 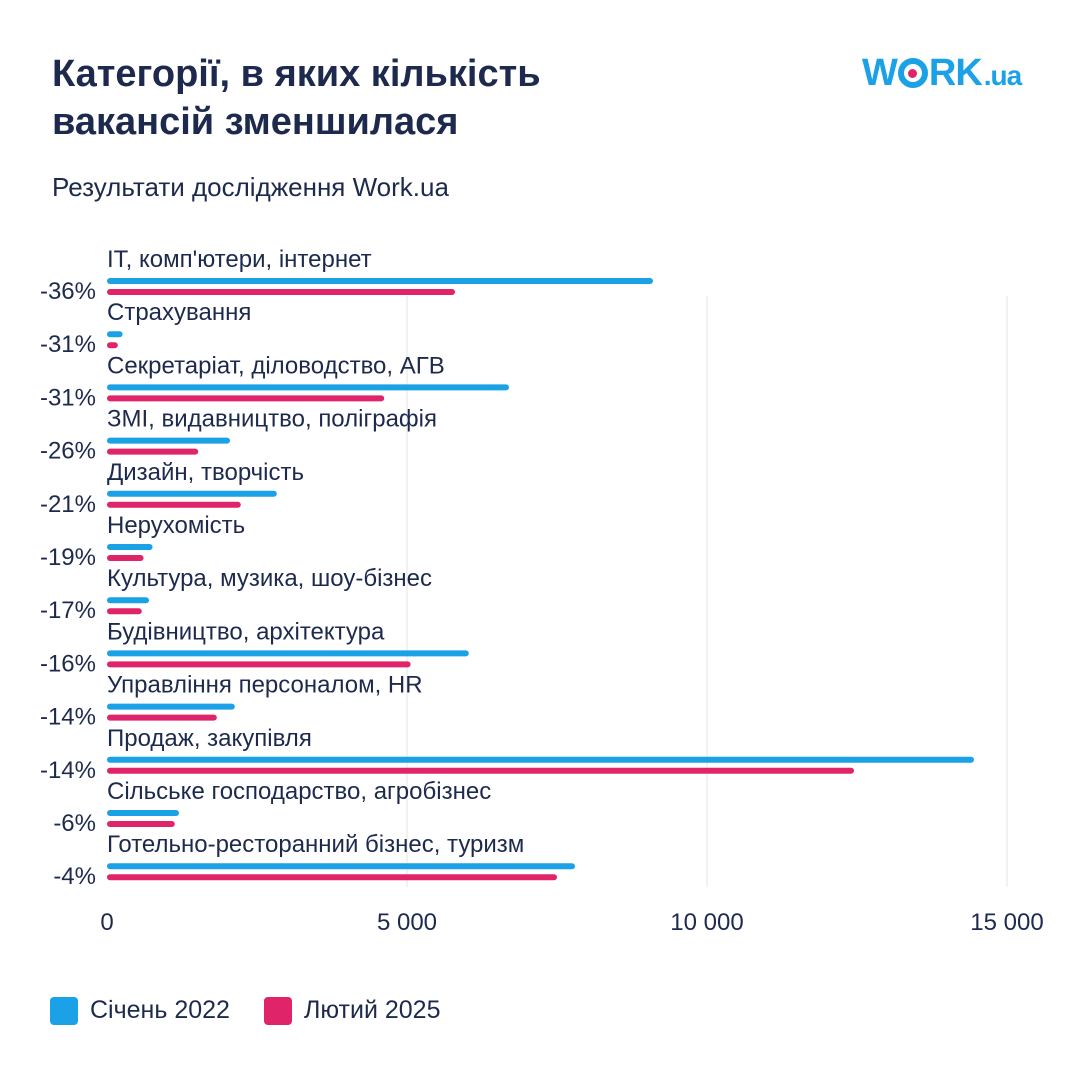 What do you see at coordinates (209, 738) in the screenshot?
I see `category-label: Продаж, закупівля` at bounding box center [209, 738].